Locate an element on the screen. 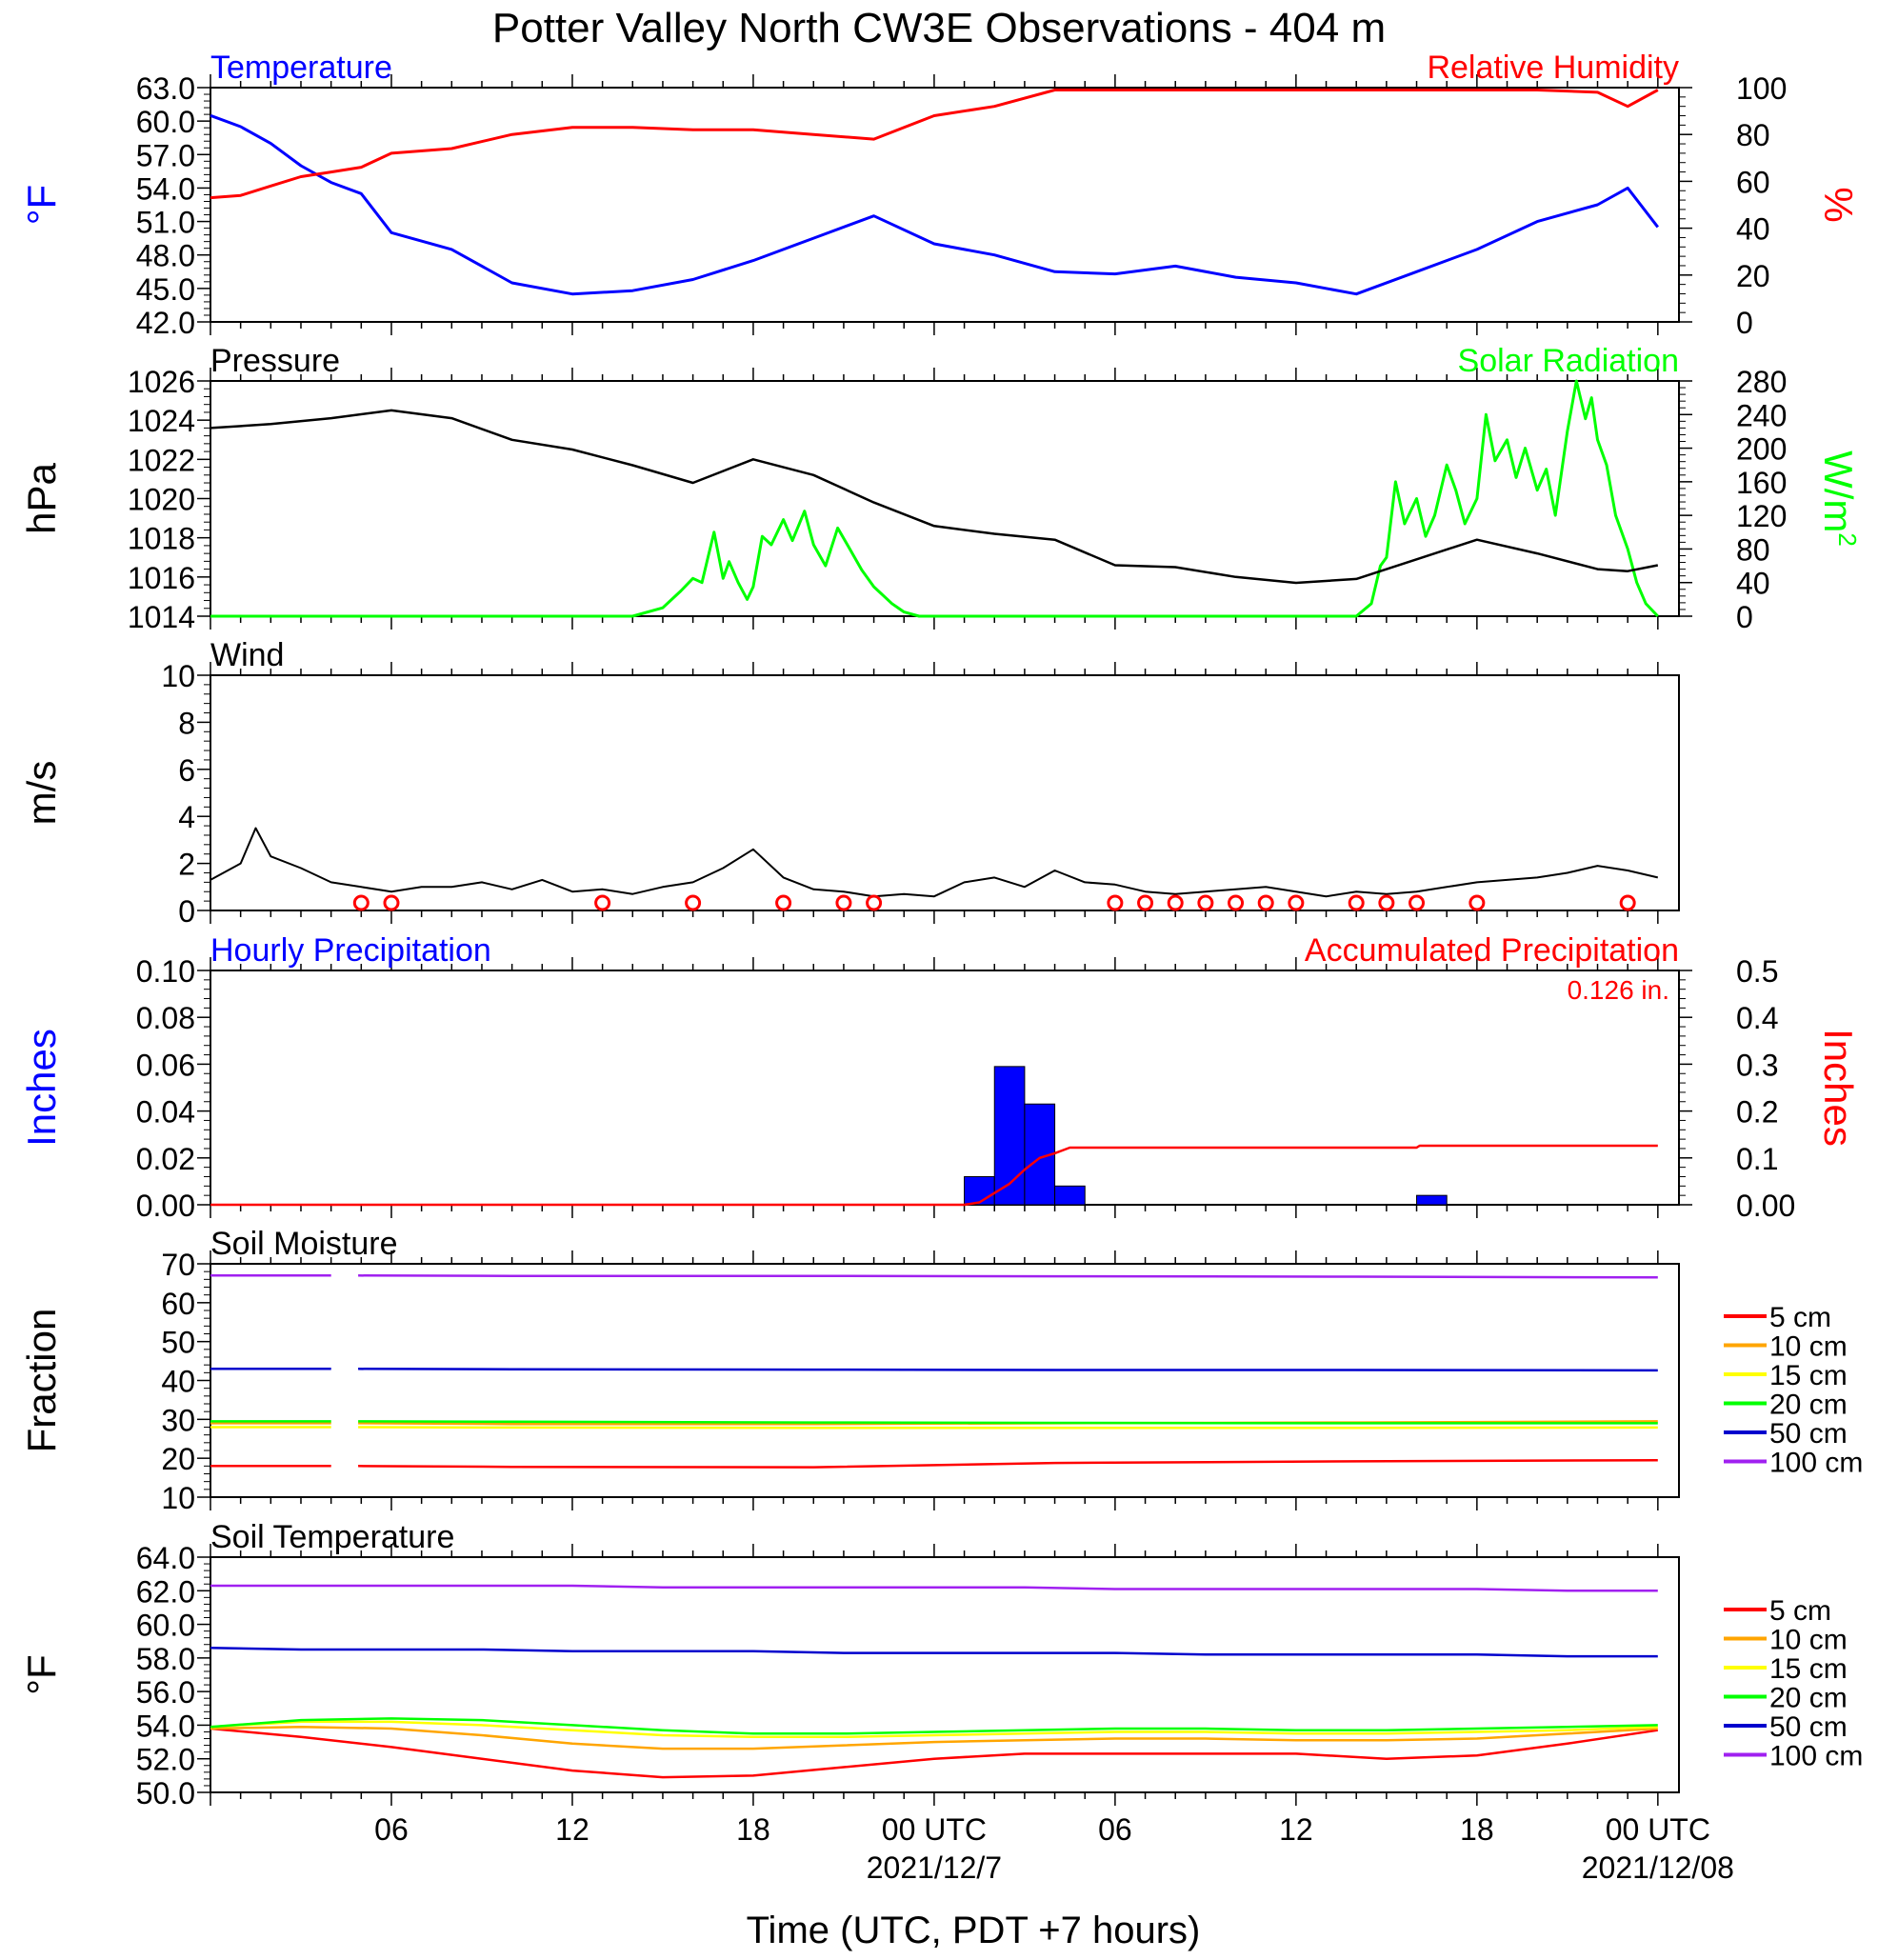 This screenshot has height=1960, width=1878. panel-title-left: Soil Temperature is located at coordinates (332, 1537).